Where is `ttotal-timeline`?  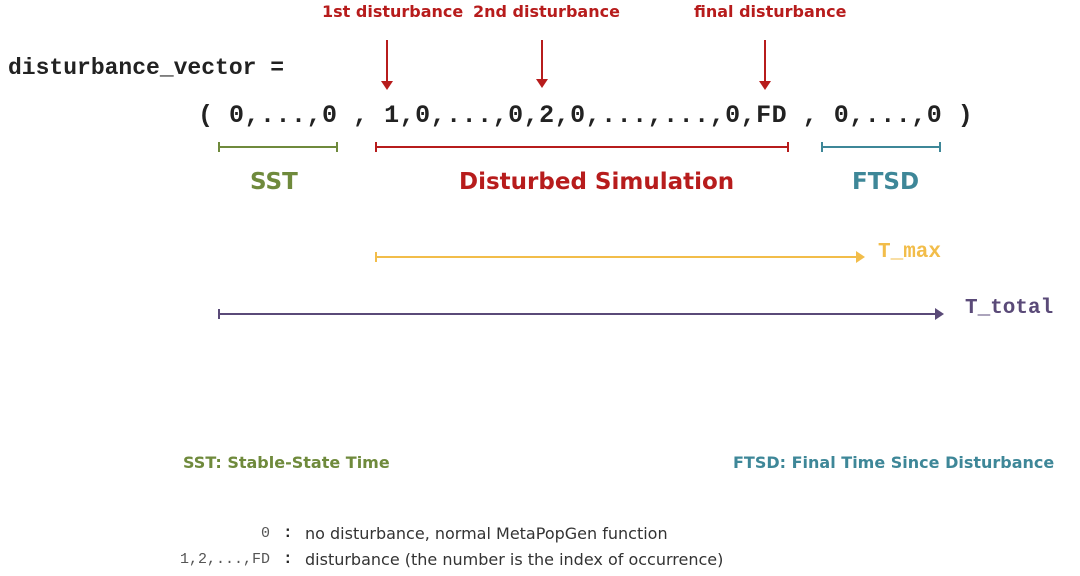
ttotal-timeline is located at coordinates (581, 314).